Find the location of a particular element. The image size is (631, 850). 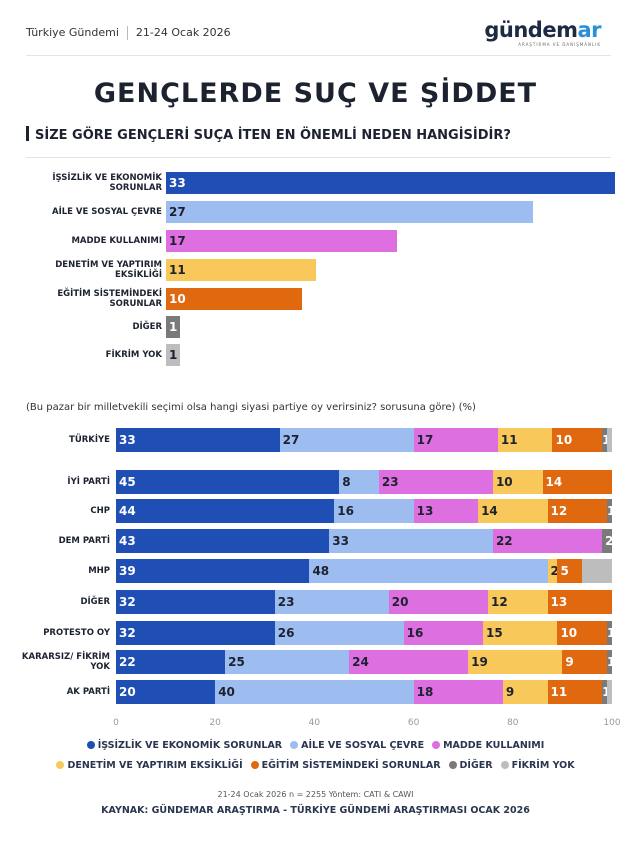

header: Türkiye Gündemi 21-24 Ocak 2026 is located at coordinates (128, 33).